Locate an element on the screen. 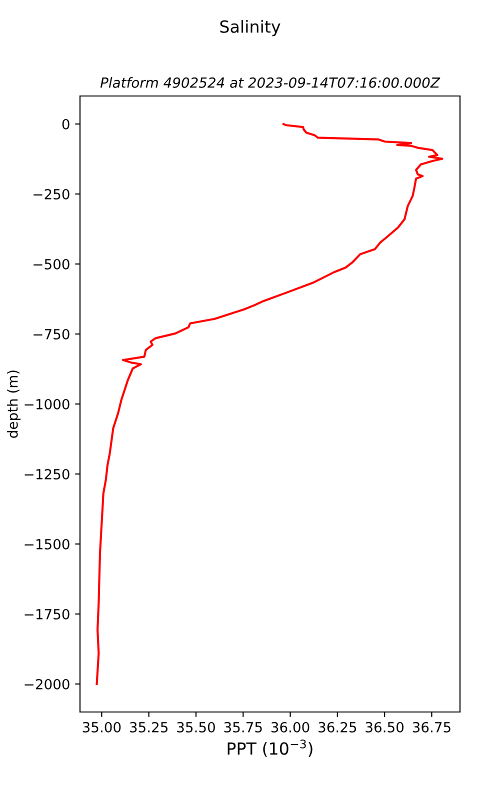 This screenshot has width=500, height=800. x-tick-label: 36.00 is located at coordinates (290, 727).